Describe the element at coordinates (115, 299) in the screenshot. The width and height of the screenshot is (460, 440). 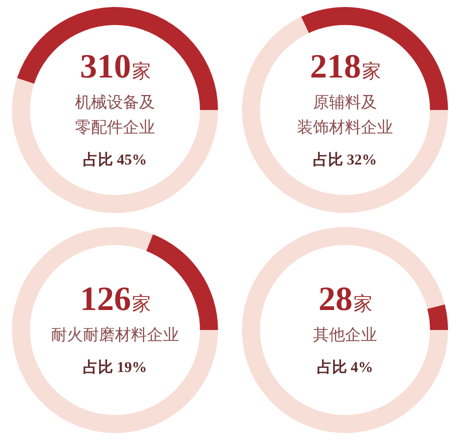
I see `text: 126家` at that location.